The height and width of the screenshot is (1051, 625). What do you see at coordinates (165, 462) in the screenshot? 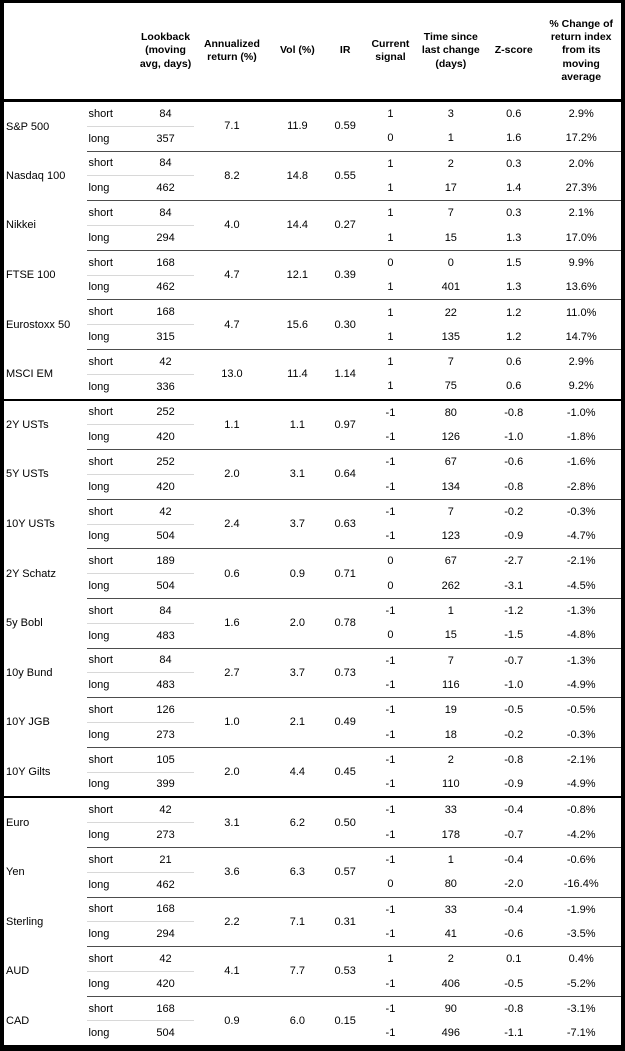
I see `lookback-value: 252` at bounding box center [165, 462].